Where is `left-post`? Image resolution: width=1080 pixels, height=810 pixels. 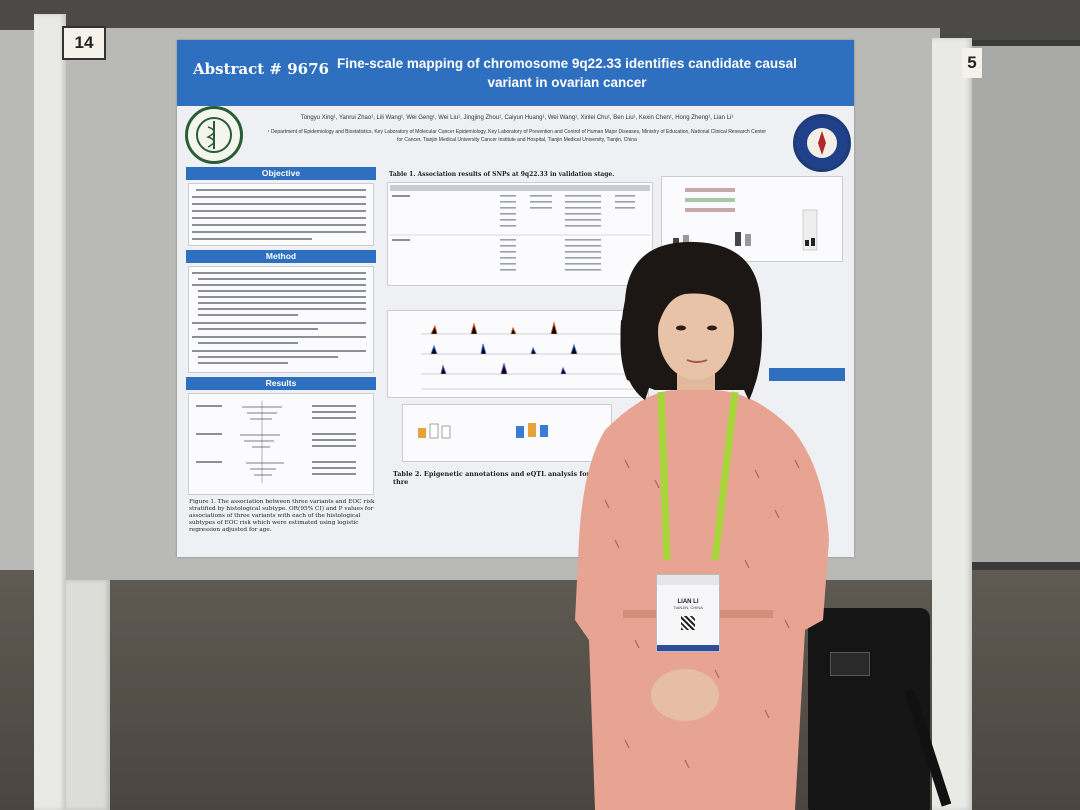
left-post is located at coordinates (50, 412).